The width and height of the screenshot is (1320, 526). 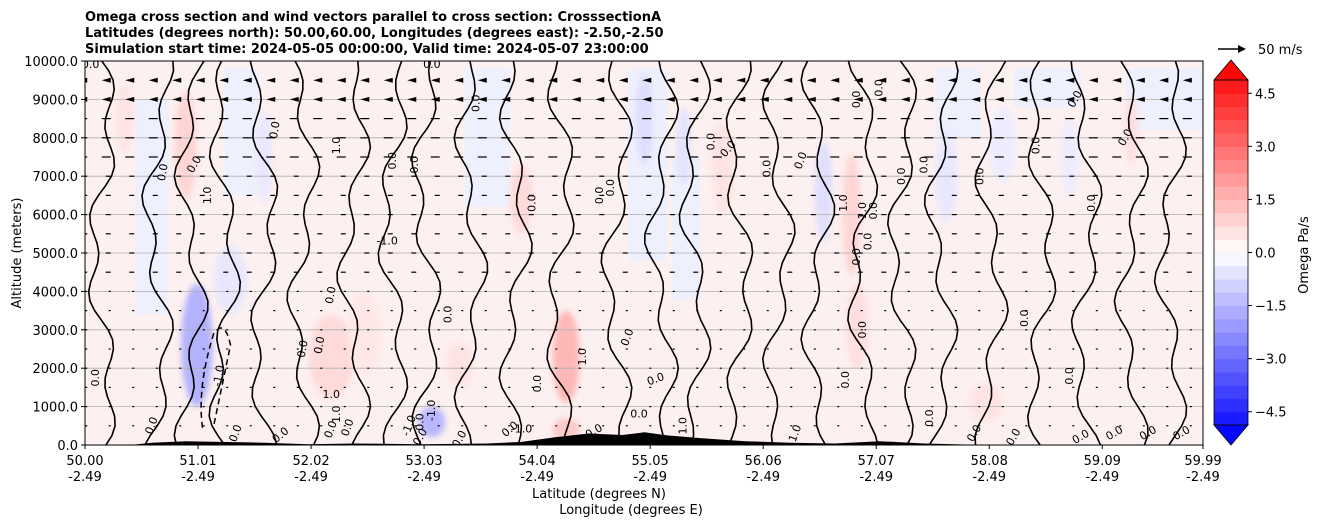 I want to click on colorbar-extend-max, so click(x=1231, y=70).